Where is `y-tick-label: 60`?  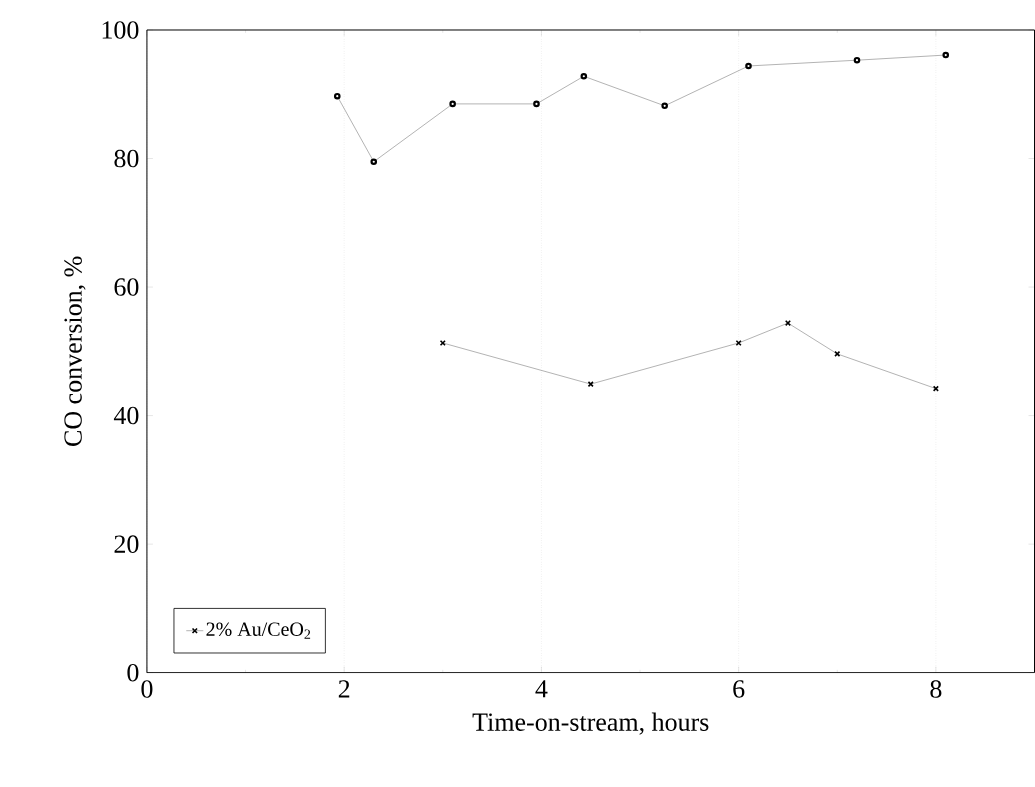
y-tick-label: 60 is located at coordinates (126, 287).